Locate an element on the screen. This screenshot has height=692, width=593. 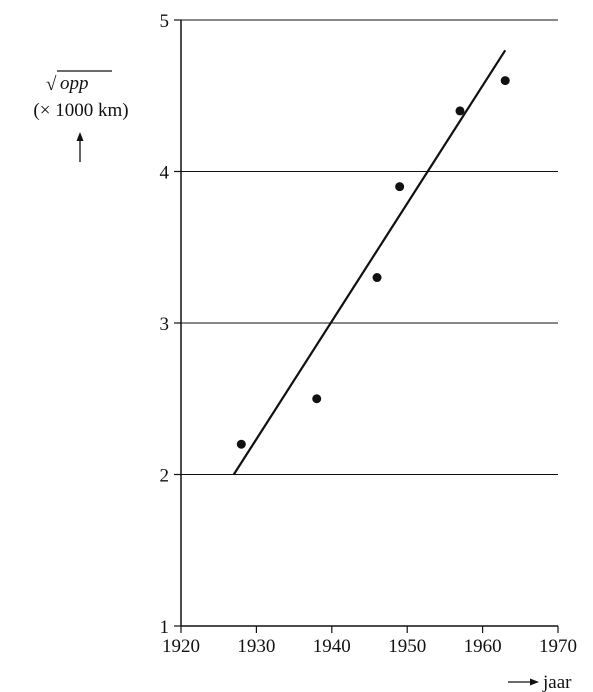
y-label-unit: (× 1000 km) is located at coordinates (80, 110).